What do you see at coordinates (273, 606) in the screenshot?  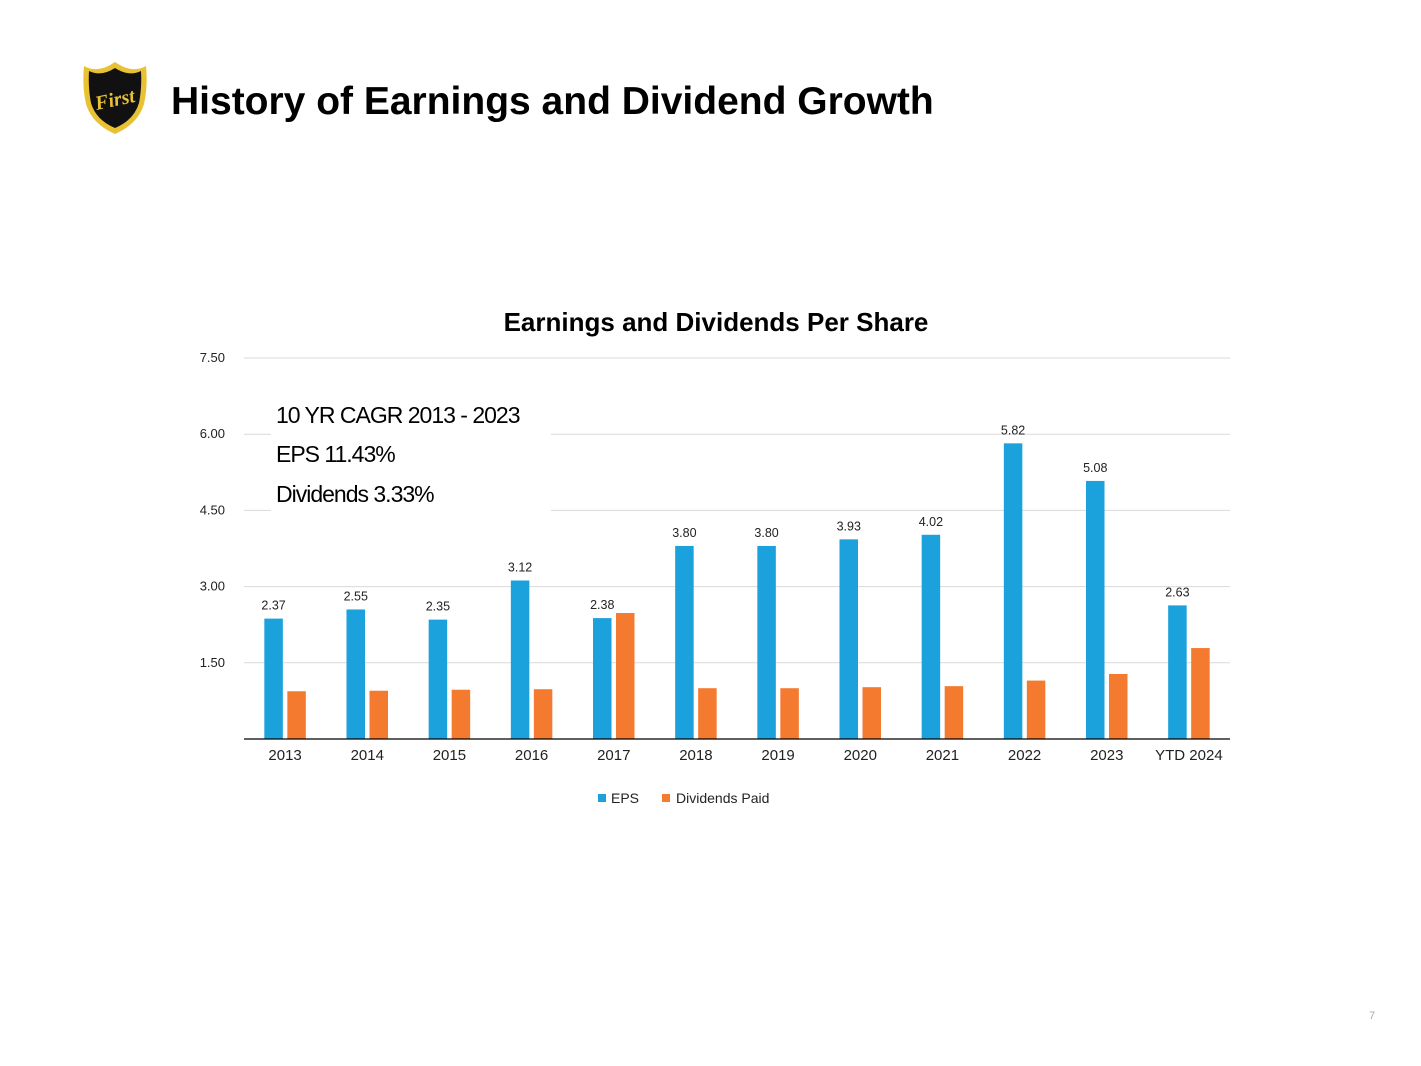 I see `data-label-eps: 2.37` at bounding box center [273, 606].